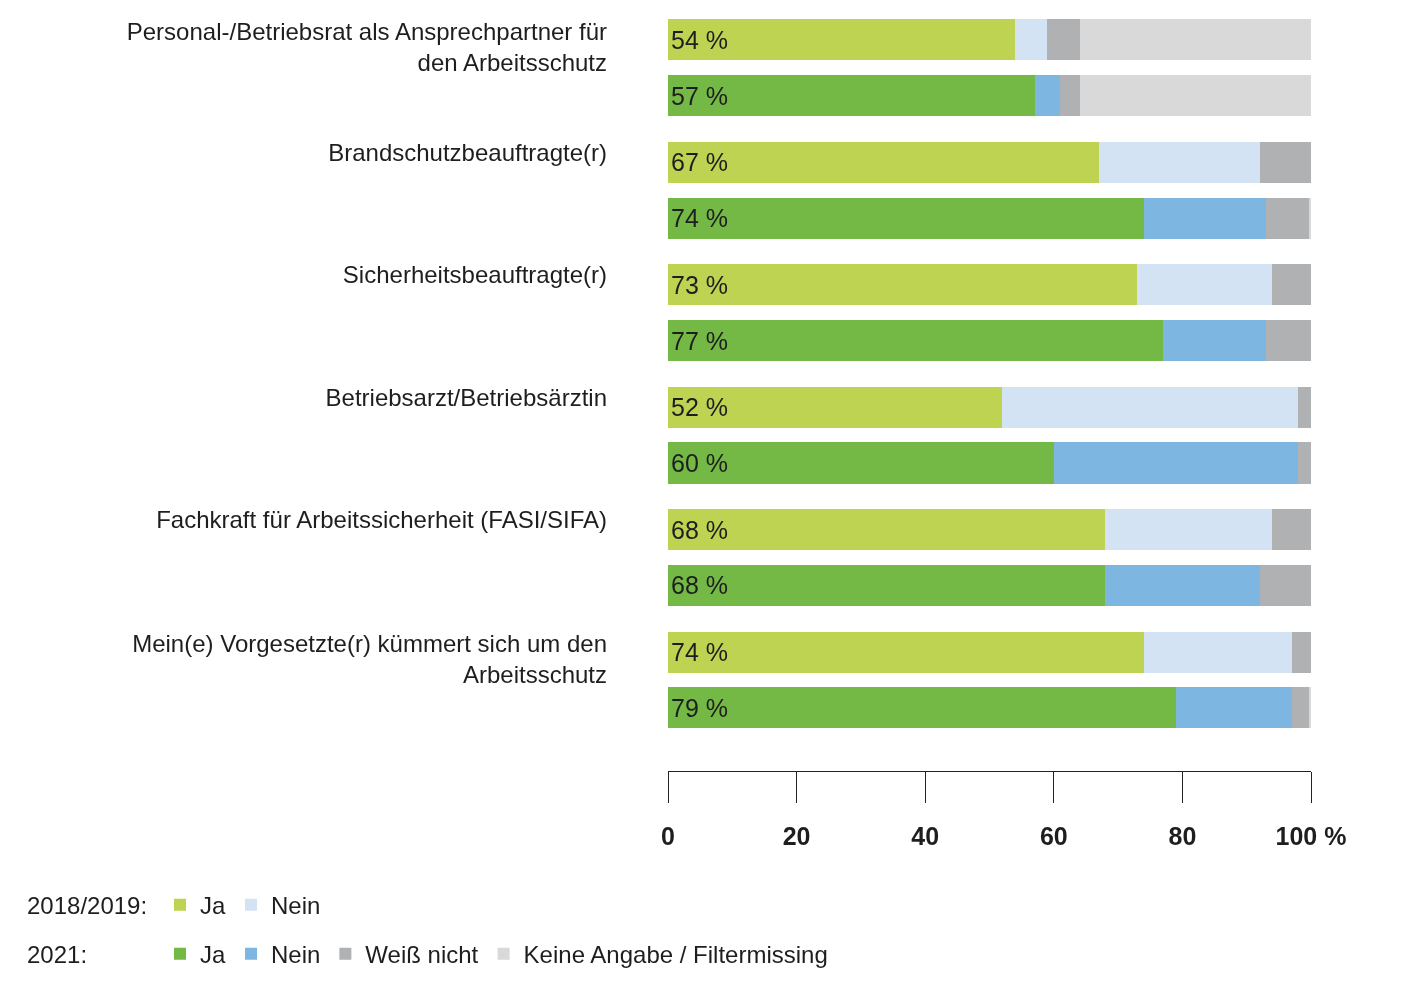 The image size is (1404, 989). I want to click on data-label: 52 %, so click(699, 407).